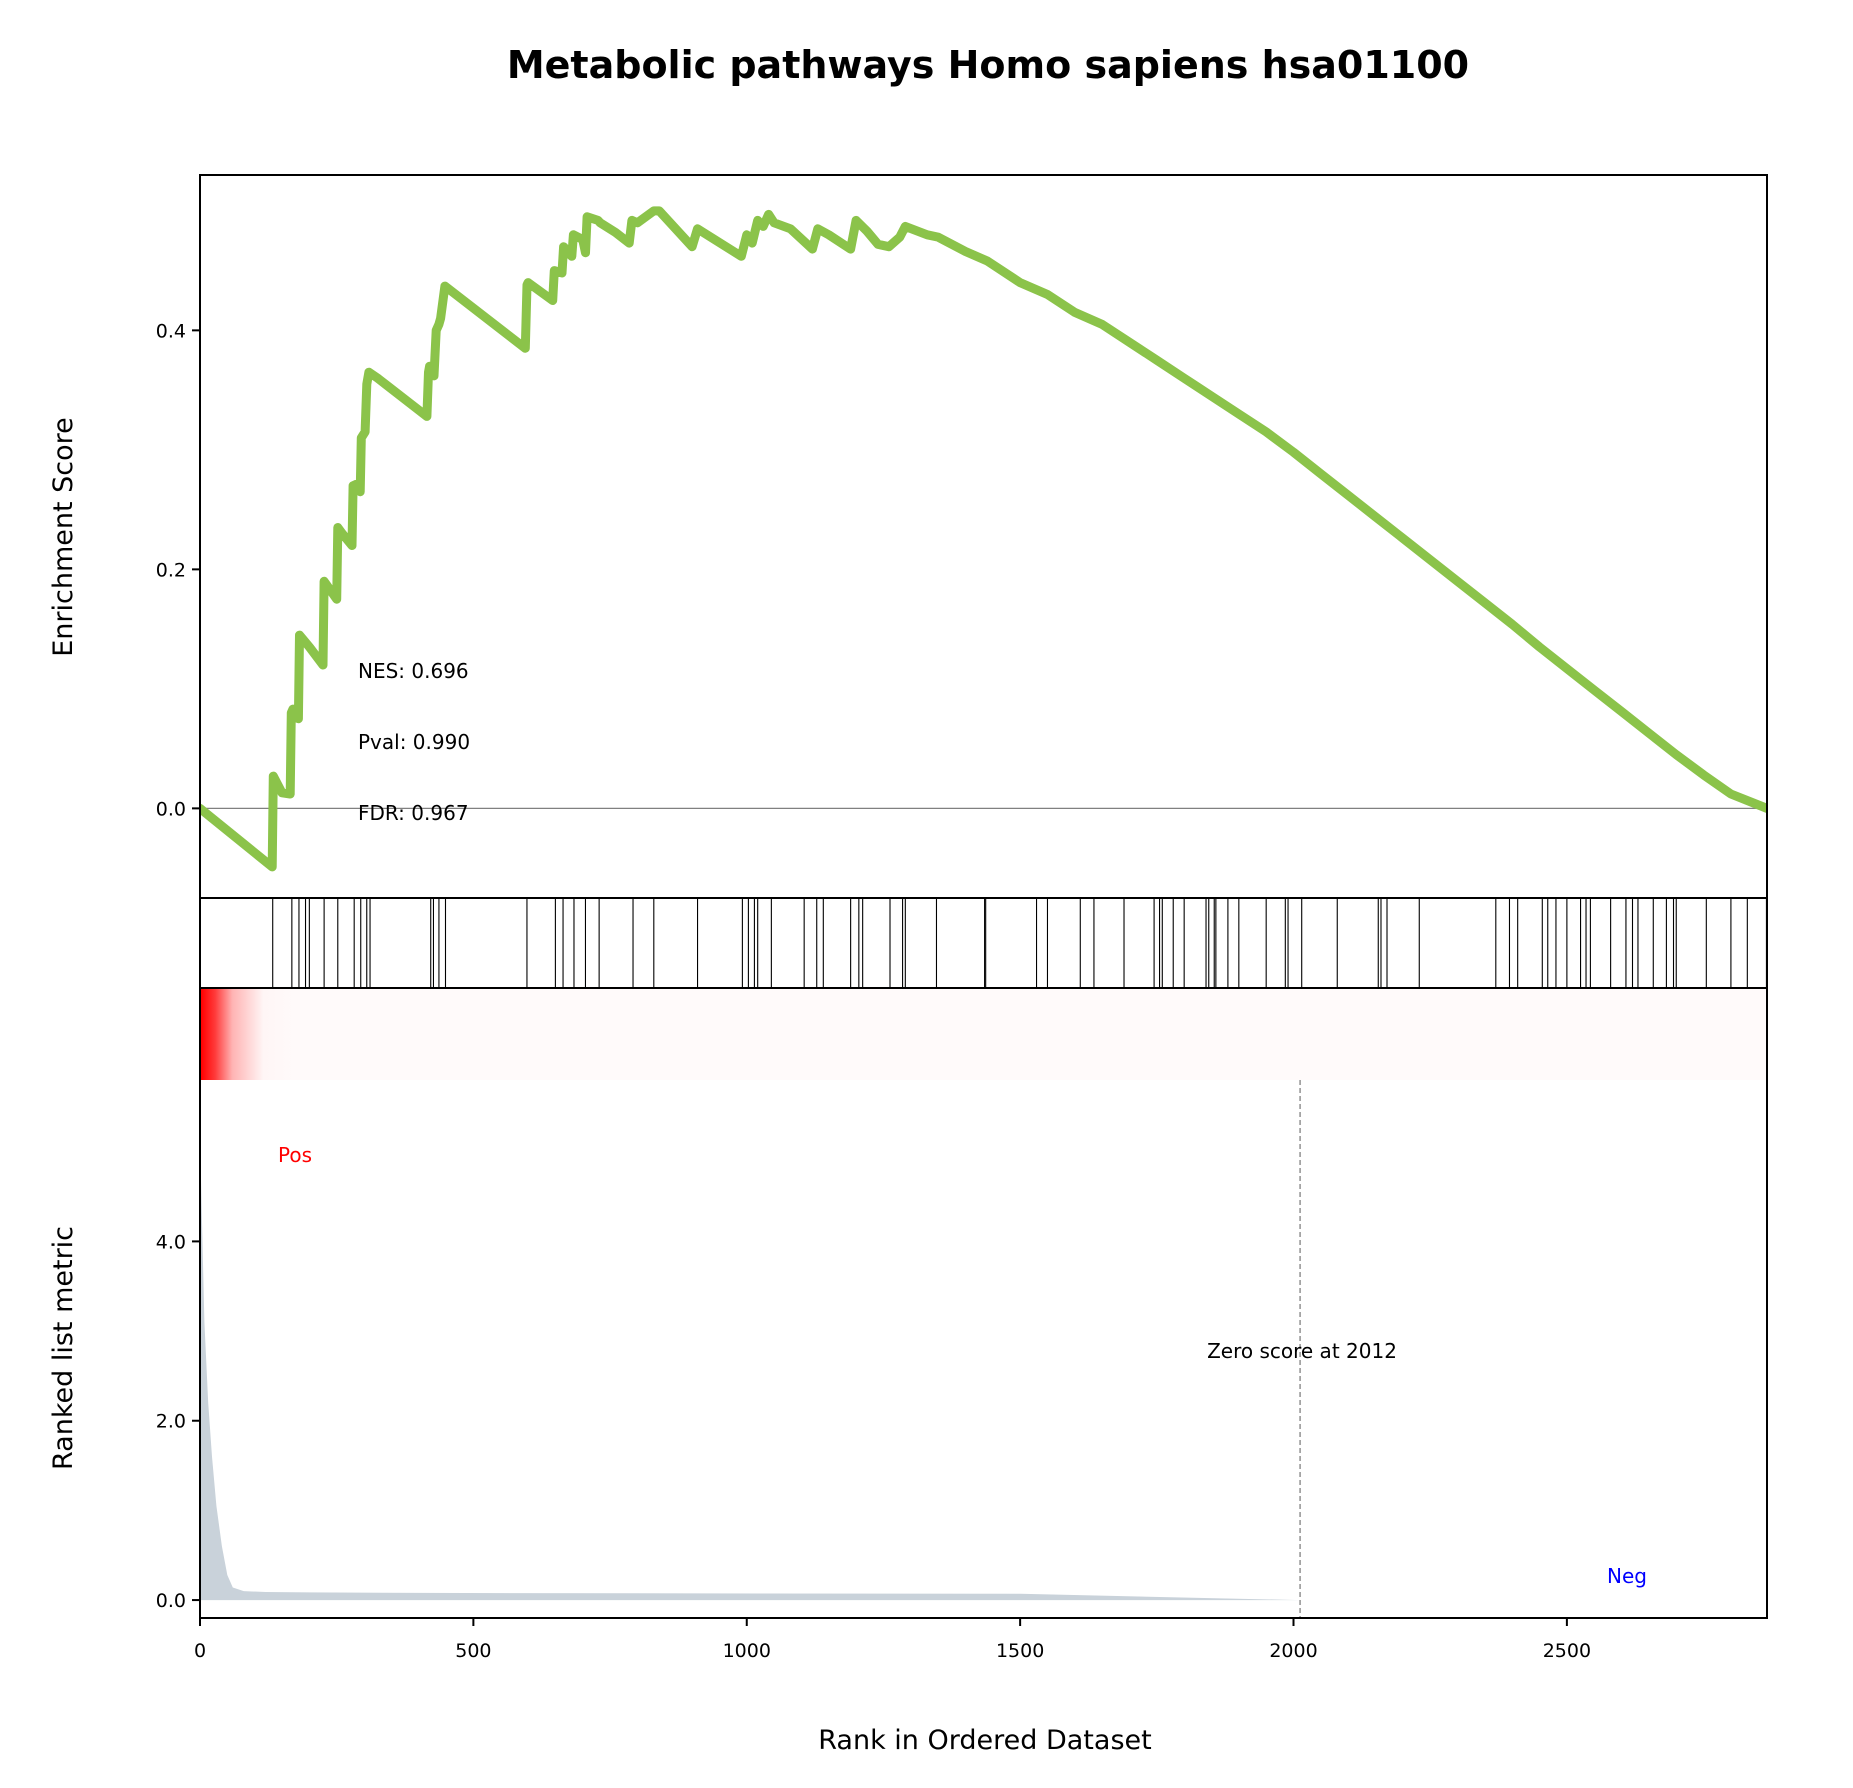 Image resolution: width=1853 pixels, height=1788 pixels. Describe the element at coordinates (171, 1242) in the screenshot. I see `ranked-y-tick-label: 4.0` at that location.